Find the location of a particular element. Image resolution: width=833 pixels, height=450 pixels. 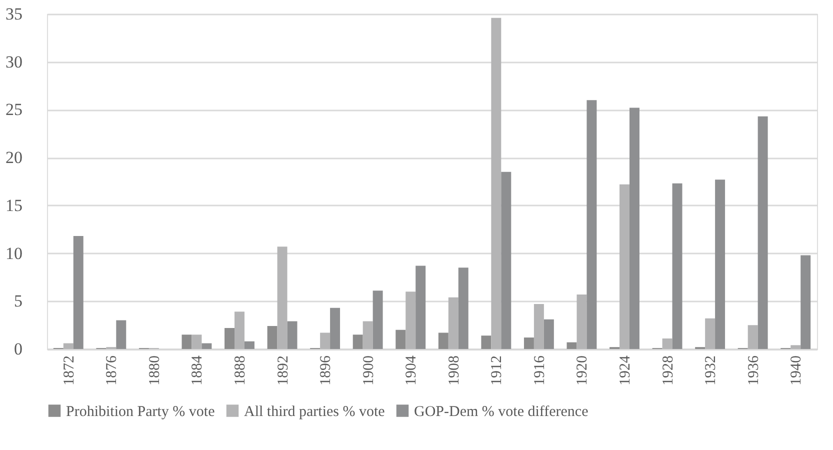

x-tick-label: 1896 is located at coordinates (326, 370).